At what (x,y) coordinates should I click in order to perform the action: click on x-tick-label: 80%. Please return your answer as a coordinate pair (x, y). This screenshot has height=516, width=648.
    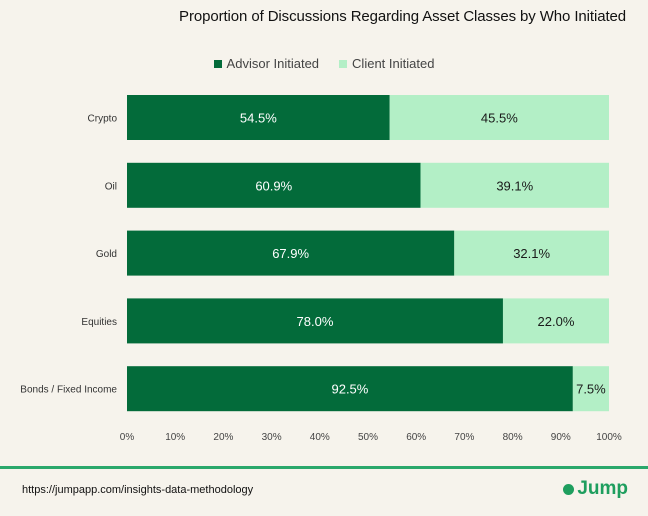
    Looking at the image, I should click on (513, 437).